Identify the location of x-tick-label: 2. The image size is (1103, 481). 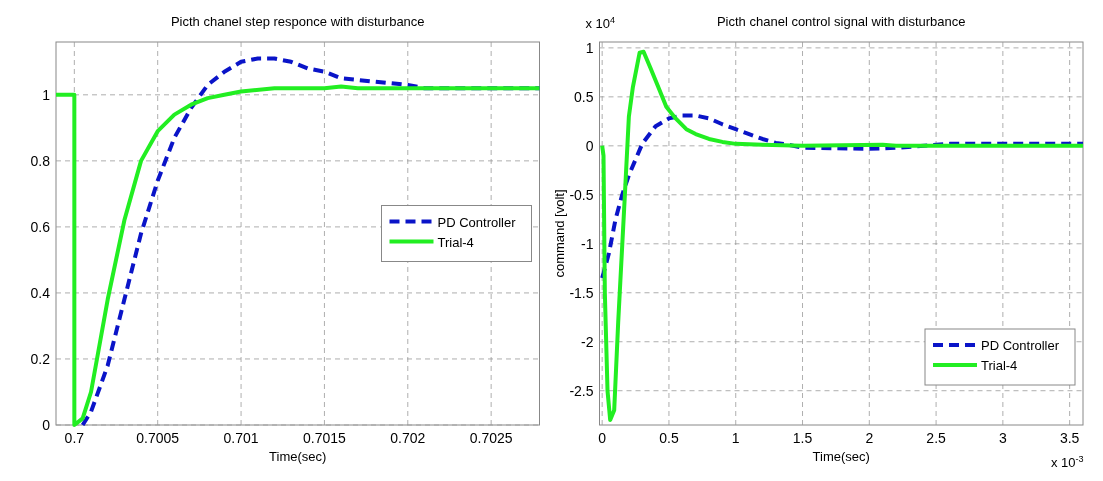
(869, 438).